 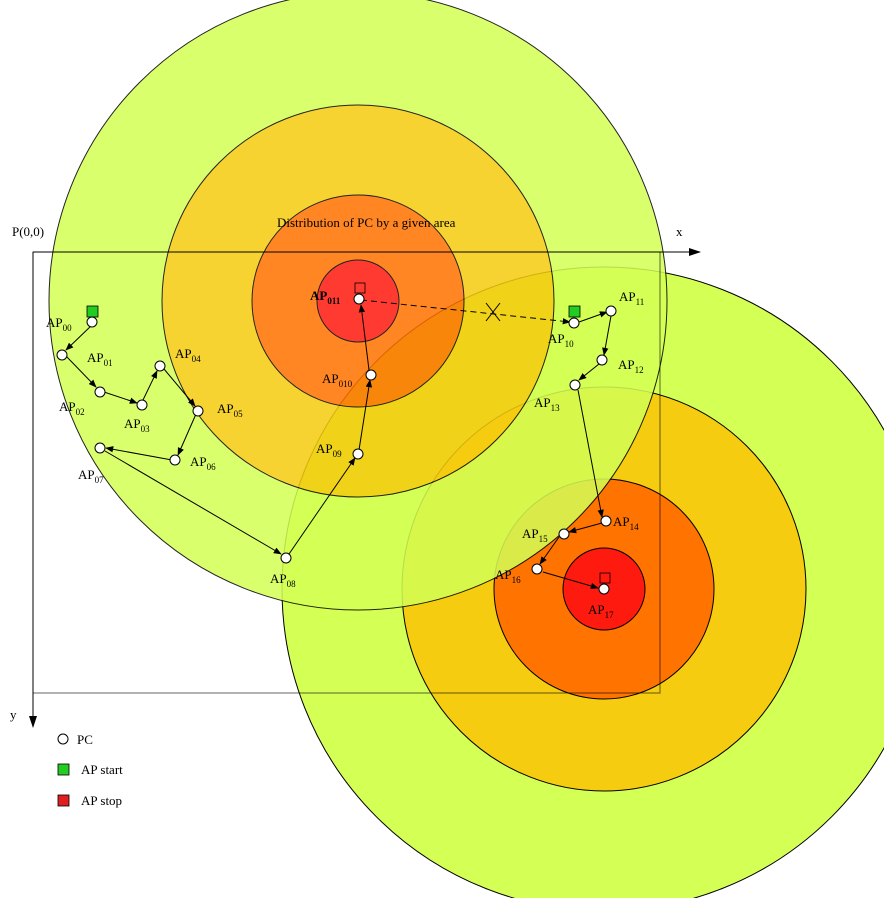 What do you see at coordinates (72, 408) in the screenshot?
I see `label-ap02: AP02` at bounding box center [72, 408].